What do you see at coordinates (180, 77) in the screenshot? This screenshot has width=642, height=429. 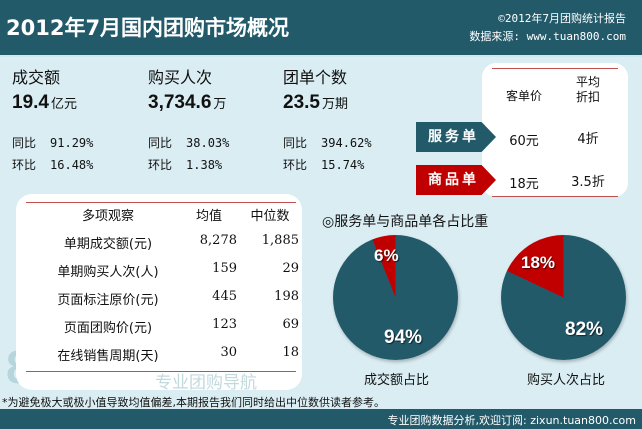 I see `stat-label: 购买人次` at bounding box center [180, 77].